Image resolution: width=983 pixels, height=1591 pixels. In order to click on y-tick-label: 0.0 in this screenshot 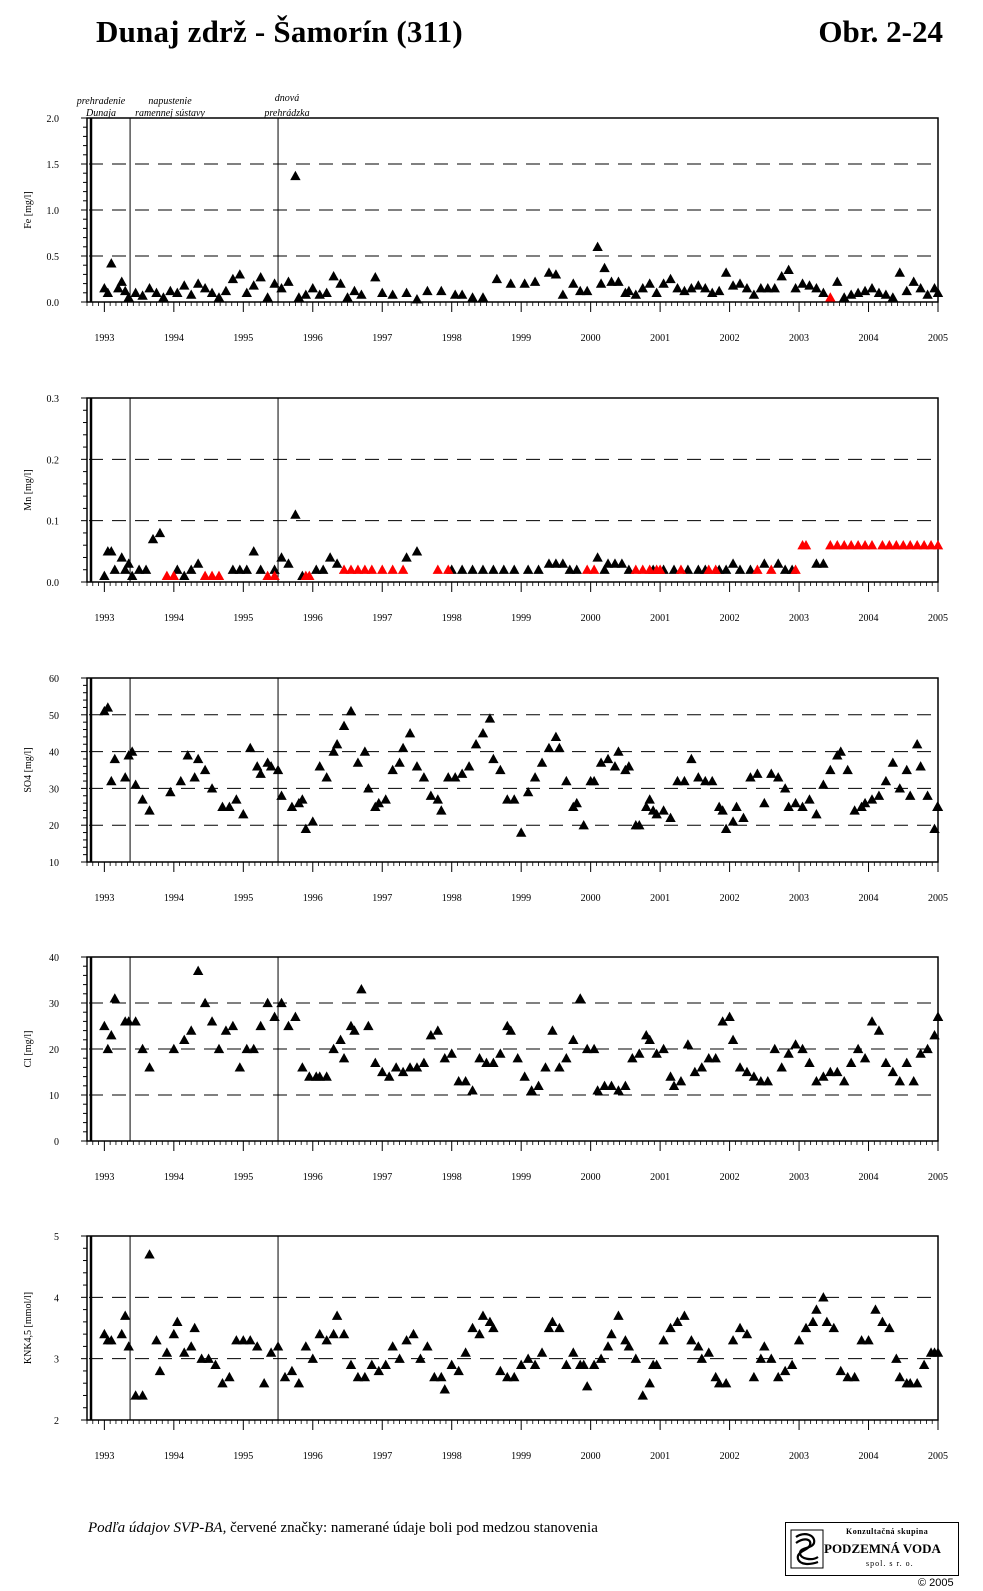, I will do `click(53, 303)`.